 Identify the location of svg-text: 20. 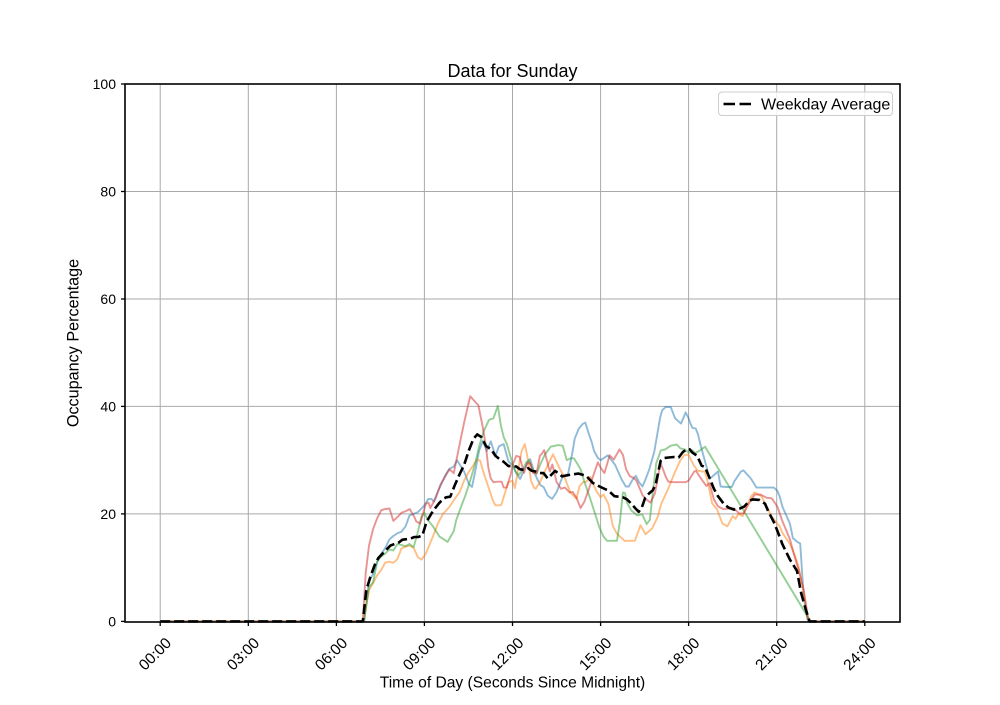
(108, 514).